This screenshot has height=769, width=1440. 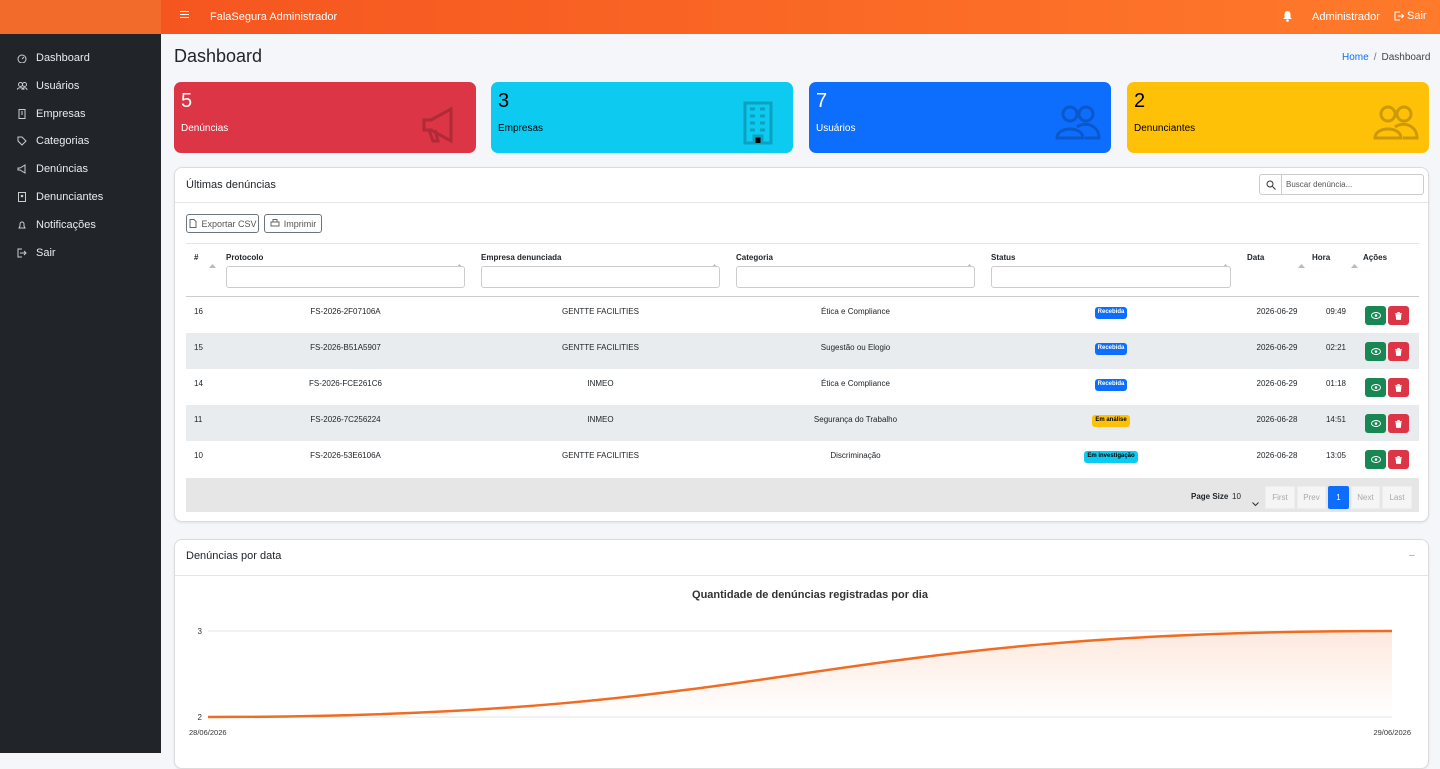 I want to click on nav-item: Dashboard, so click(x=87, y=58).